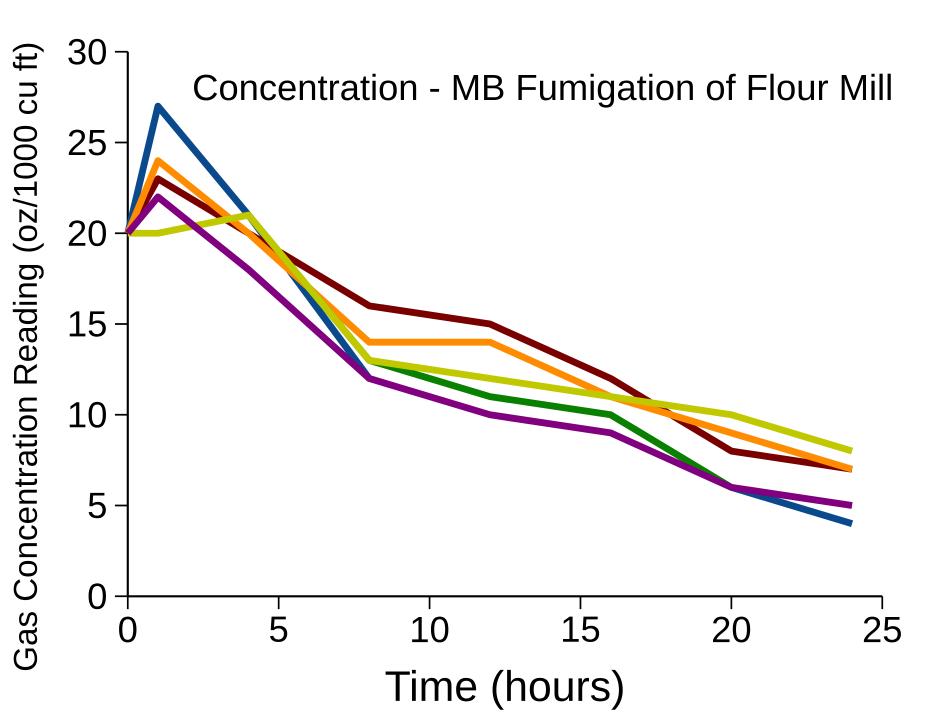 This screenshot has width=934, height=718. What do you see at coordinates (28, 357) in the screenshot?
I see `y-axis-title: Gas Concentration Reading (oz/1000 cu ft)` at bounding box center [28, 357].